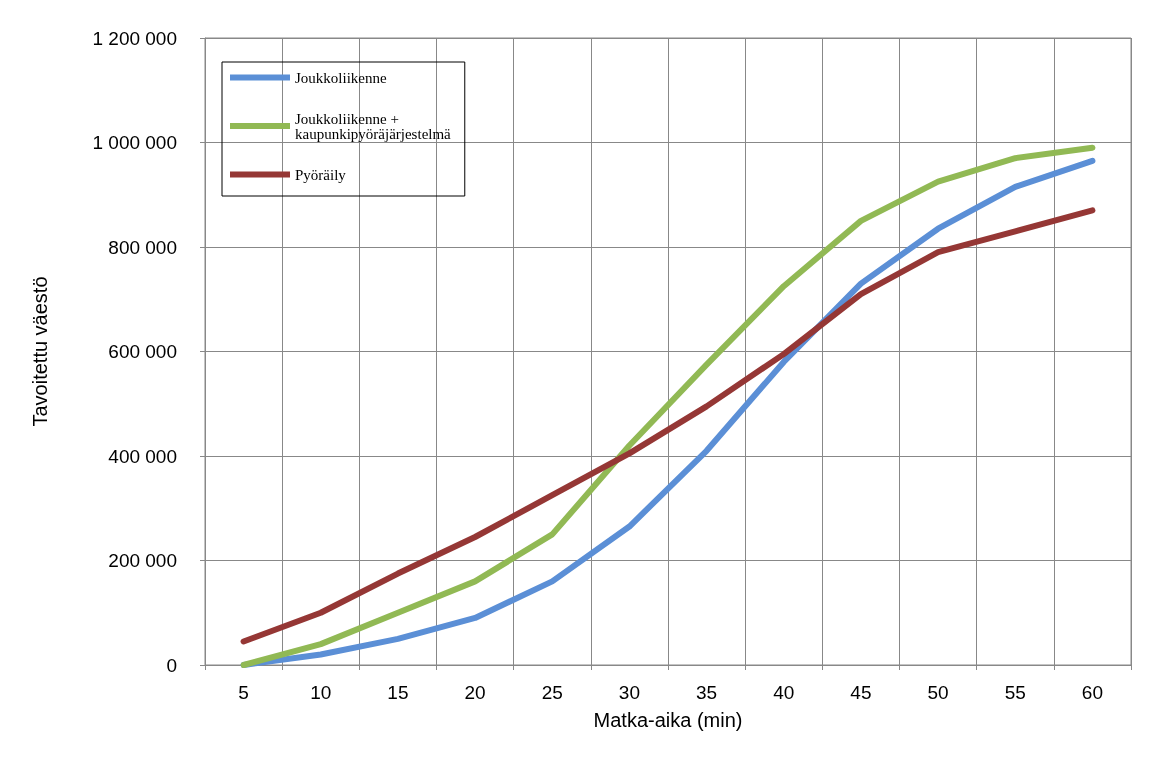 Image resolution: width=1176 pixels, height=758 pixels. What do you see at coordinates (1092, 692) in the screenshot?
I see `x-tick-label: 60` at bounding box center [1092, 692].